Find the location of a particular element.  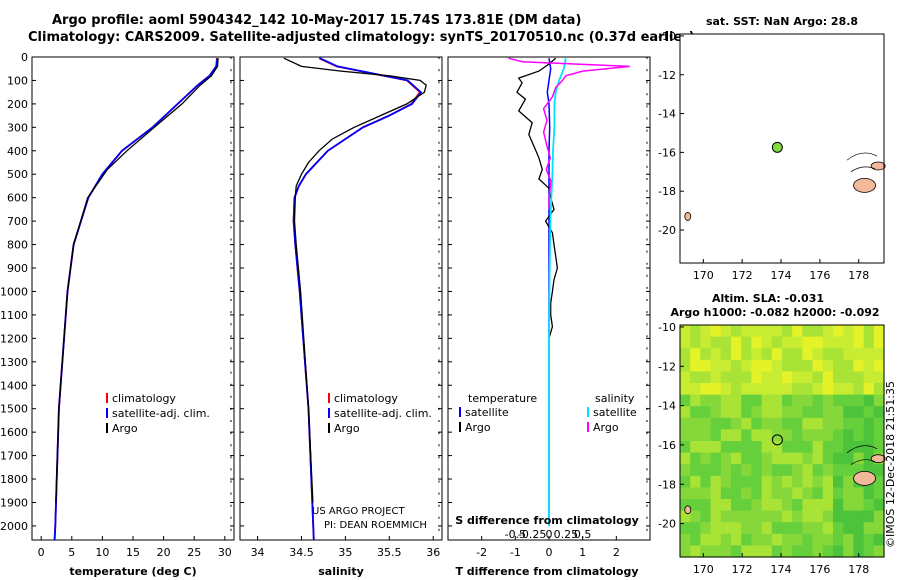

salinity-x-tick-label: 34 is located at coordinates (258, 552).